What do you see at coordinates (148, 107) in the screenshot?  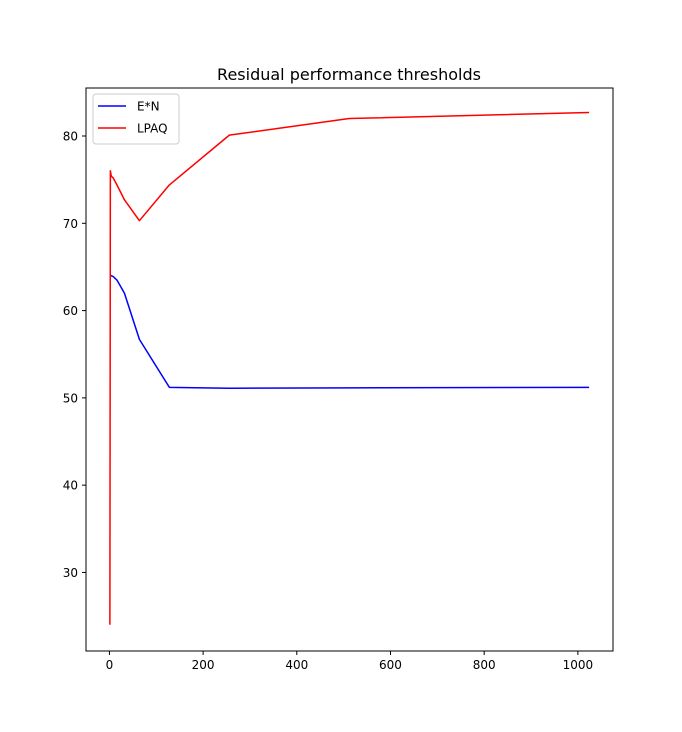 I see `legend-label: E*N` at bounding box center [148, 107].